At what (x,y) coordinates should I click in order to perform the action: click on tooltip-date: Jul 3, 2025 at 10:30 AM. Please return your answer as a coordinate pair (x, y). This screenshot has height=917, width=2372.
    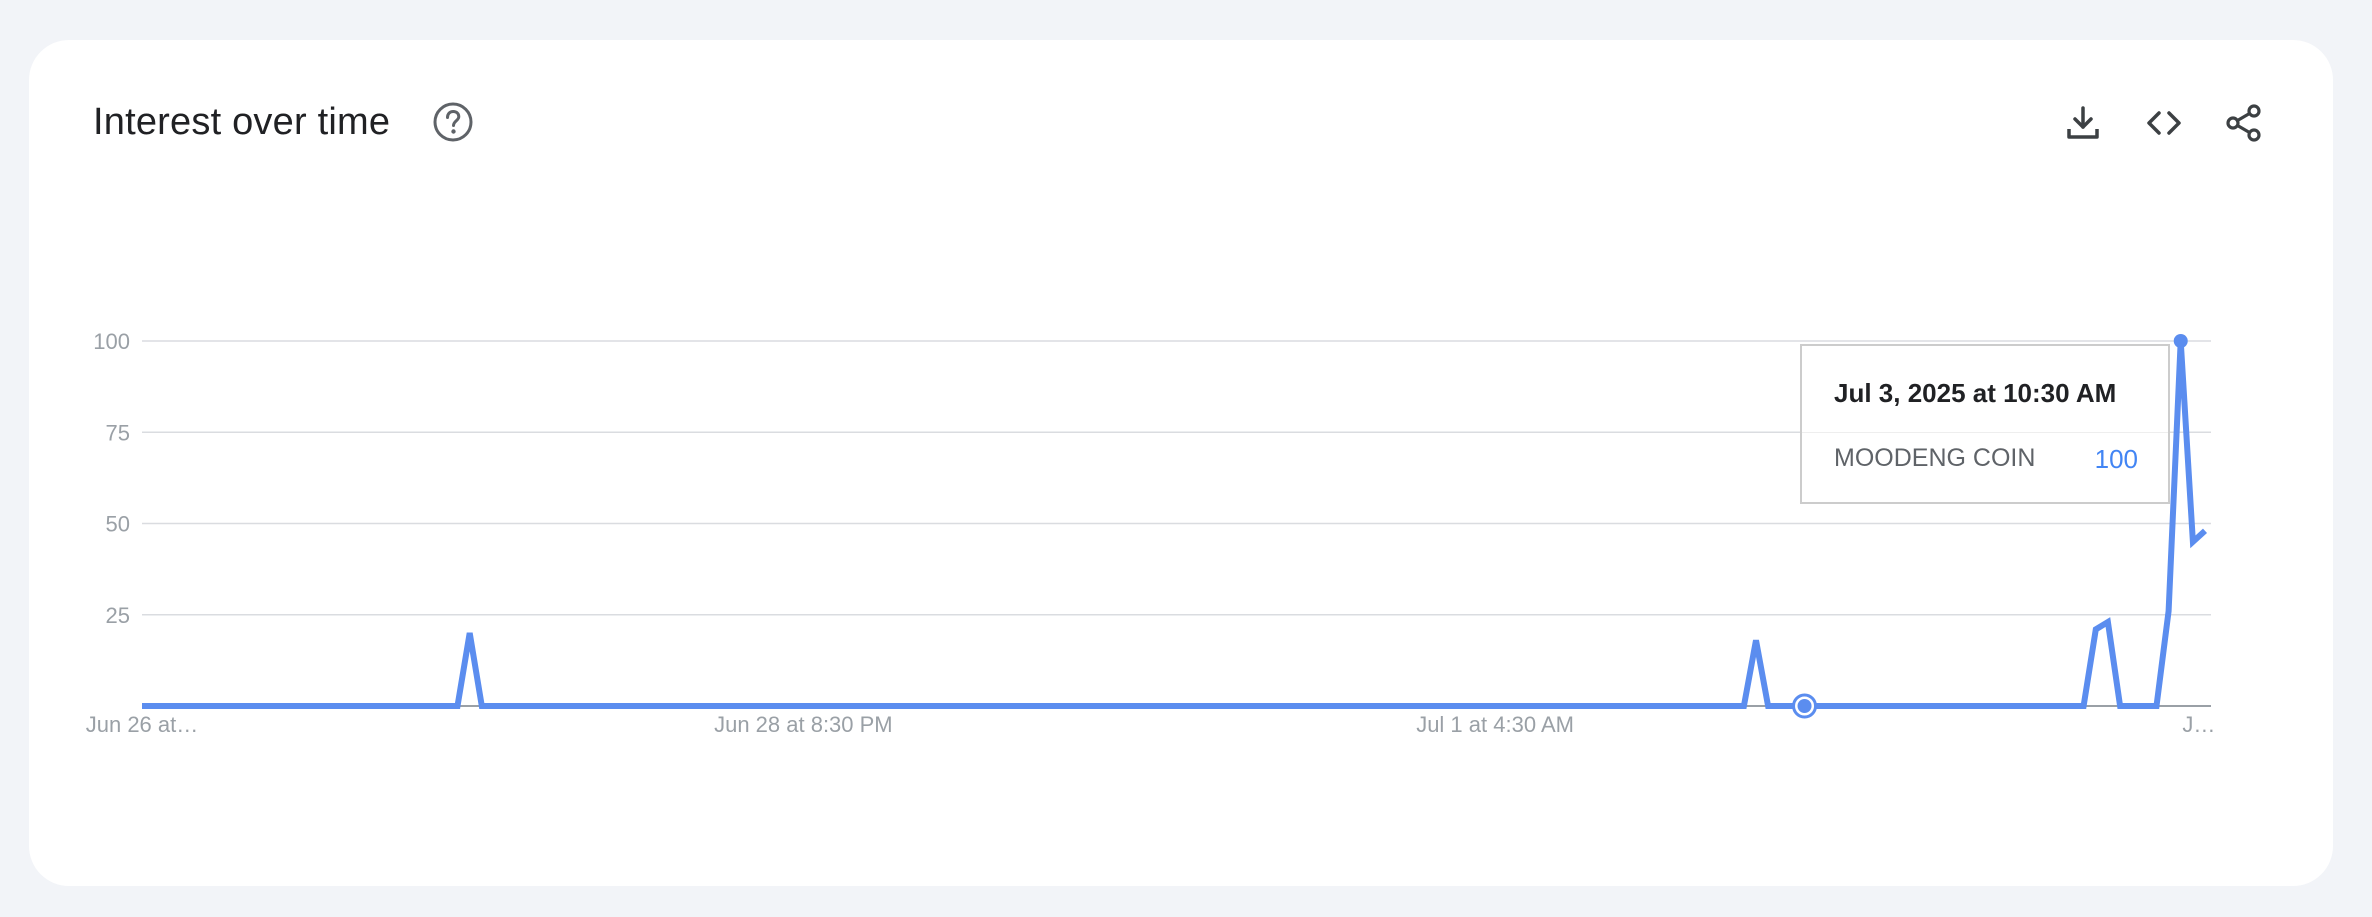
    Looking at the image, I should click on (1975, 393).